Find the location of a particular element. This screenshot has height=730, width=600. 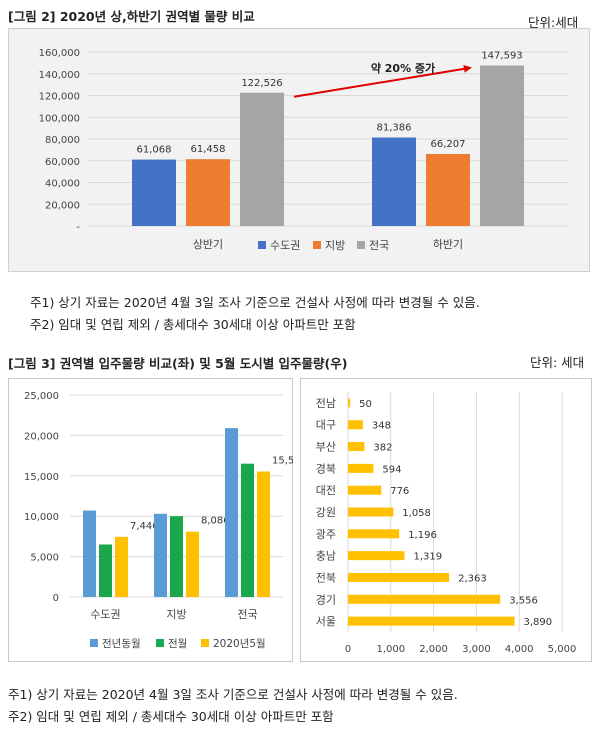

annotation-arrowhead is located at coordinates (467, 68).